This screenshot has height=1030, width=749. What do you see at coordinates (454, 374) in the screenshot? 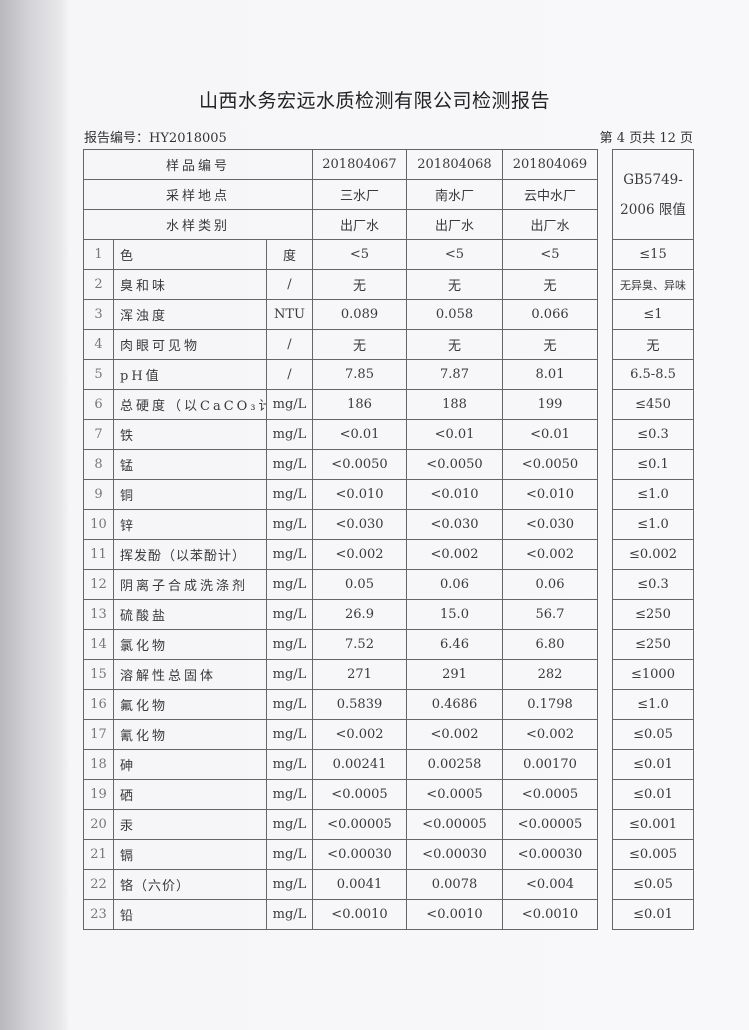
I see `result-value: 7.87` at bounding box center [454, 374].